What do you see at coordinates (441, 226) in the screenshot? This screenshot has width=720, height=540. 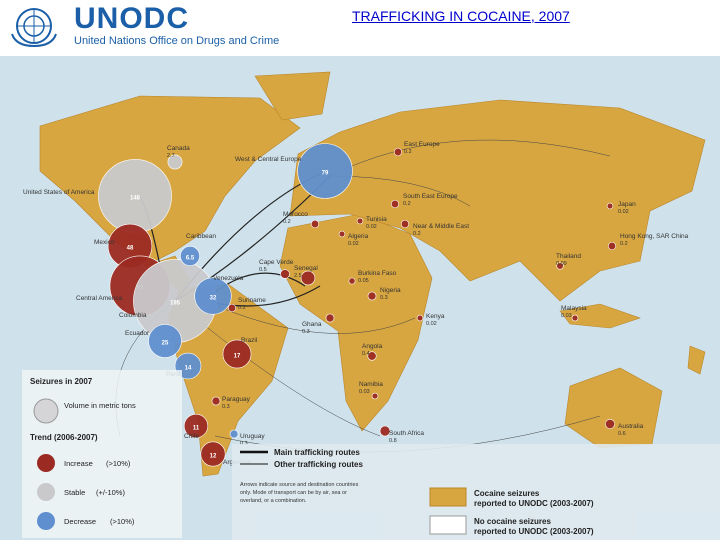 I see `region-label: Near & Middle East` at bounding box center [441, 226].